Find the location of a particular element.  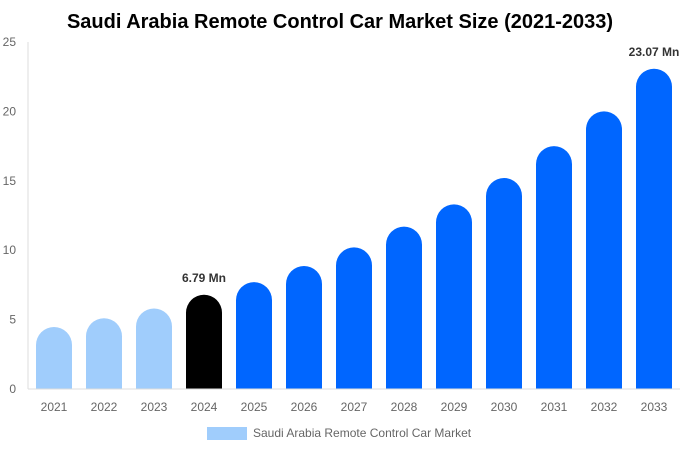

bar-2027 is located at coordinates (354, 318).